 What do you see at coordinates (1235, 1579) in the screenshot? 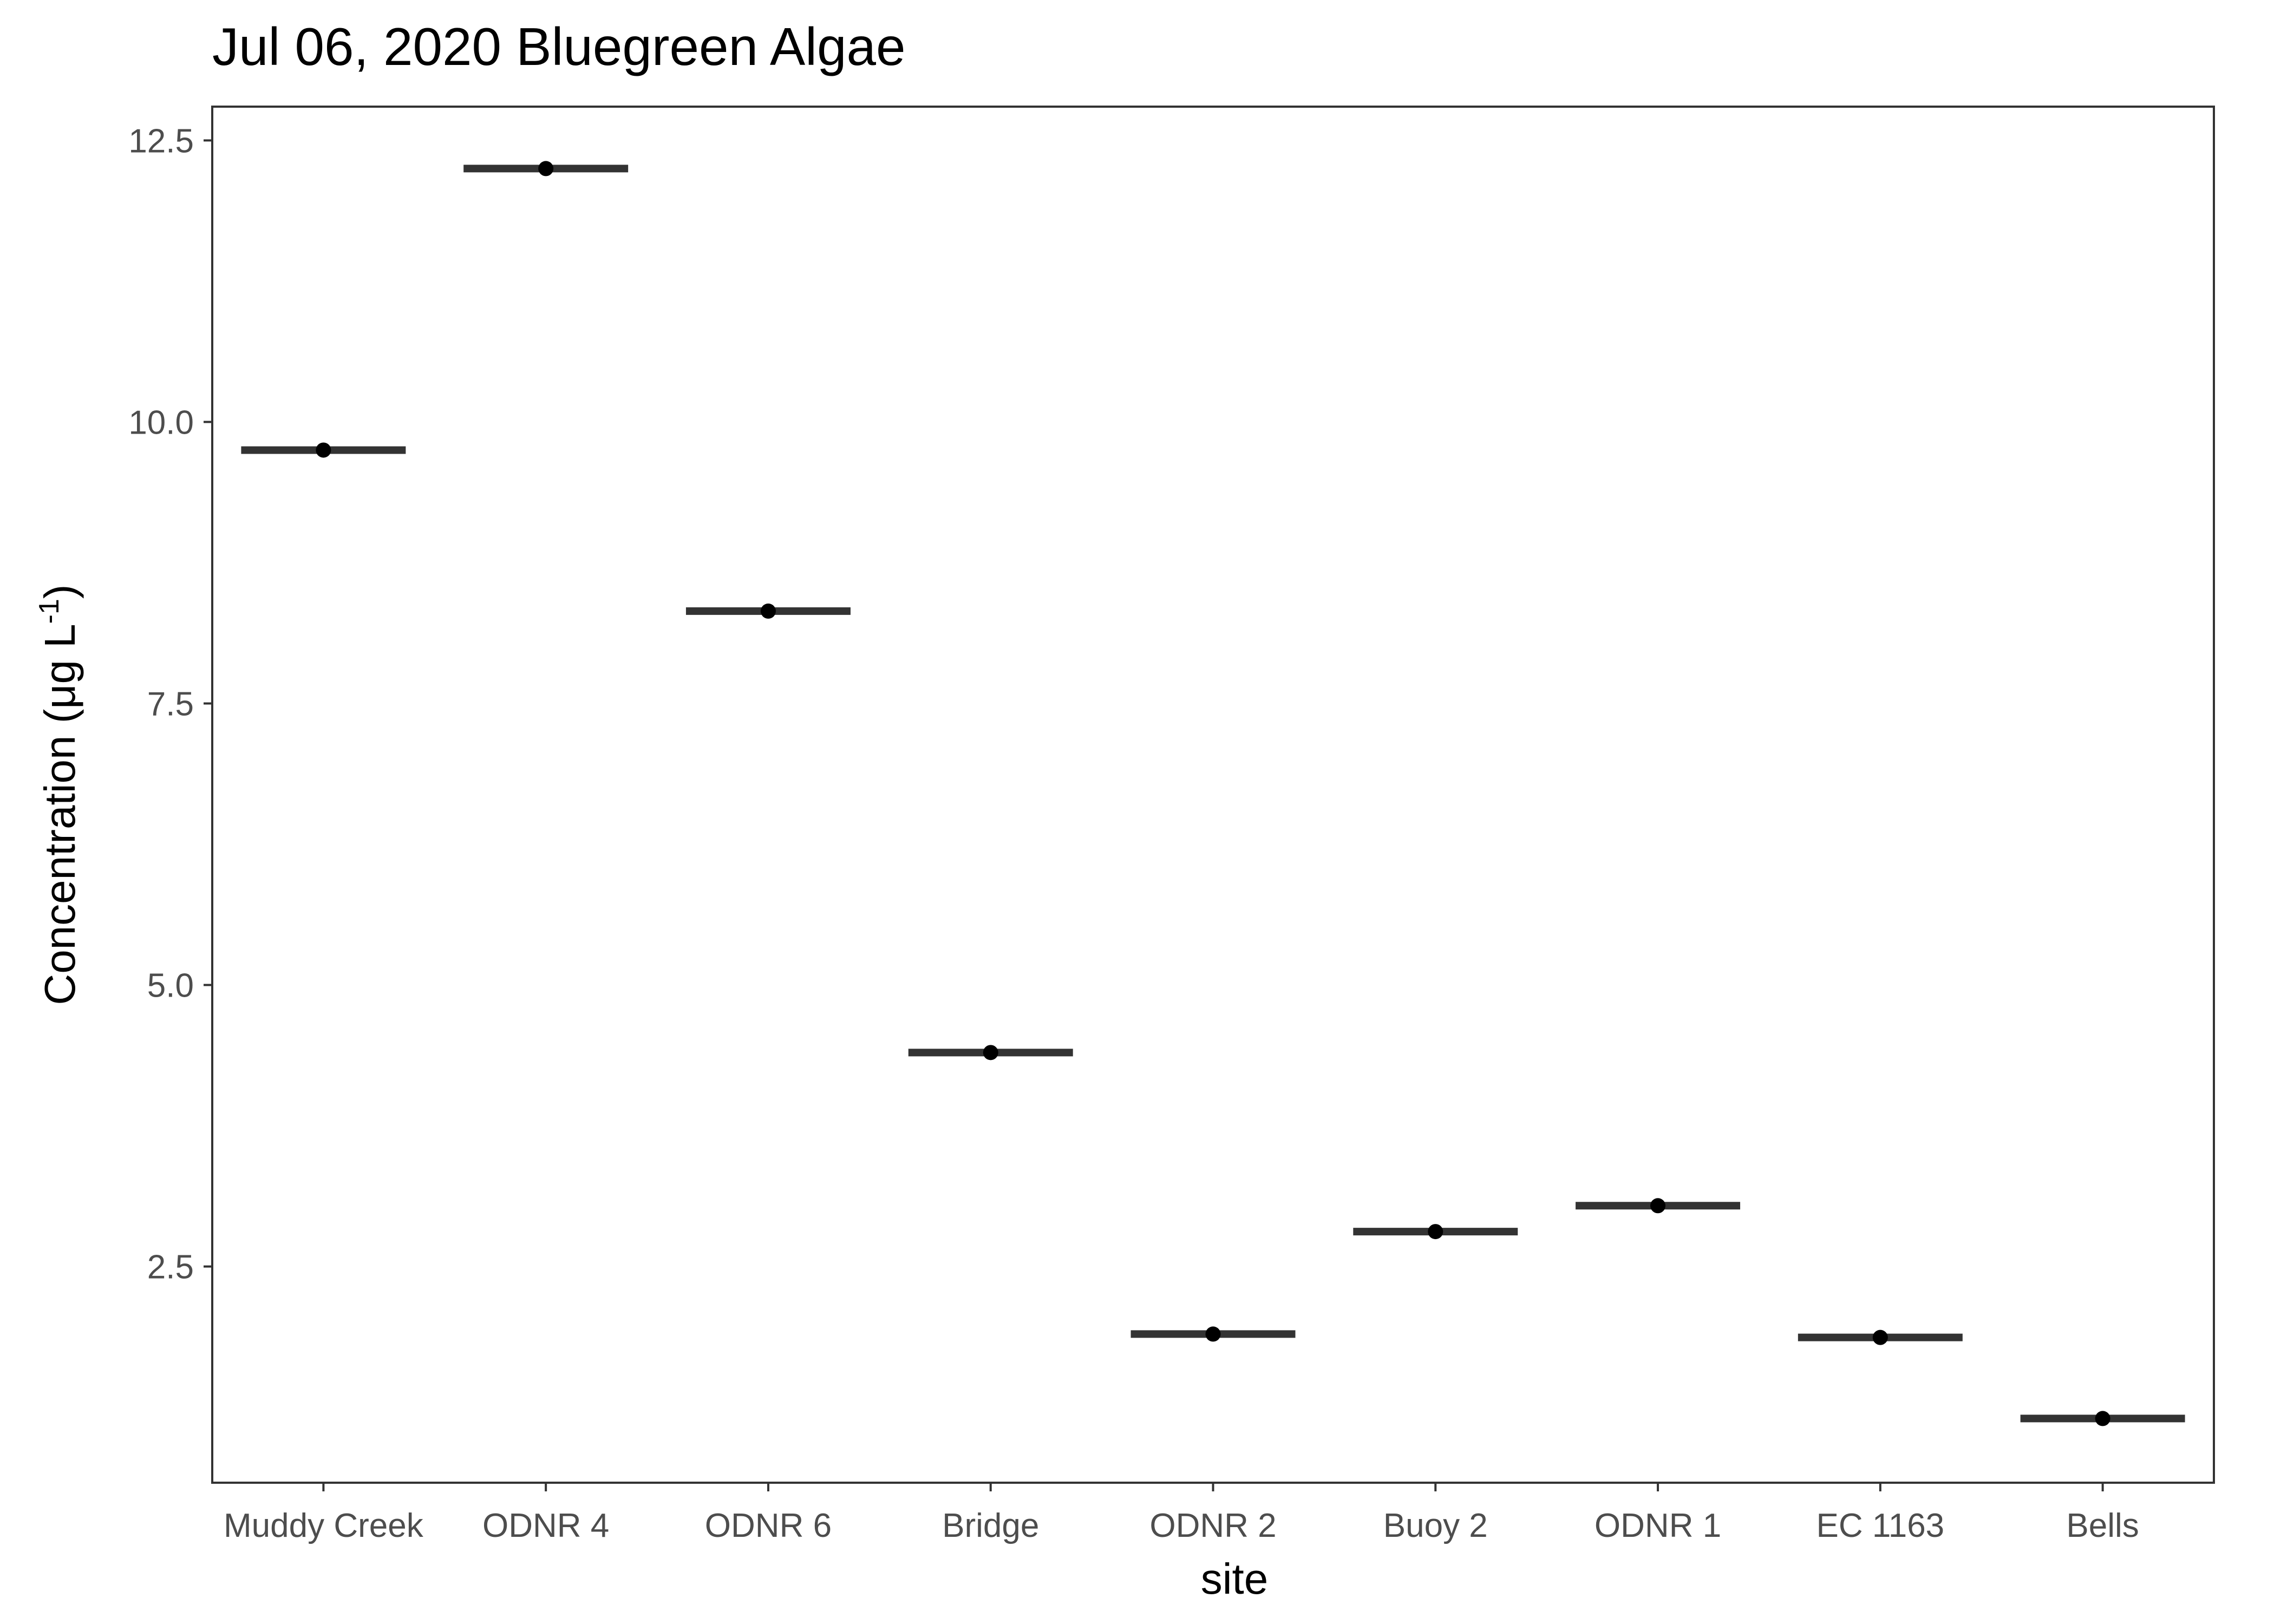
I see `x-axis-title: site` at bounding box center [1235, 1579].